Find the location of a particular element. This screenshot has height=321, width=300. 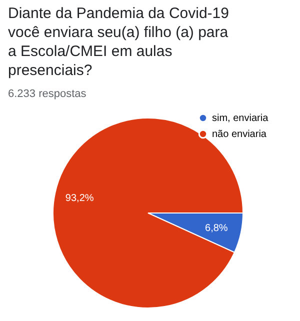

chart-subtitle: 6.233 respostas is located at coordinates (47, 94).